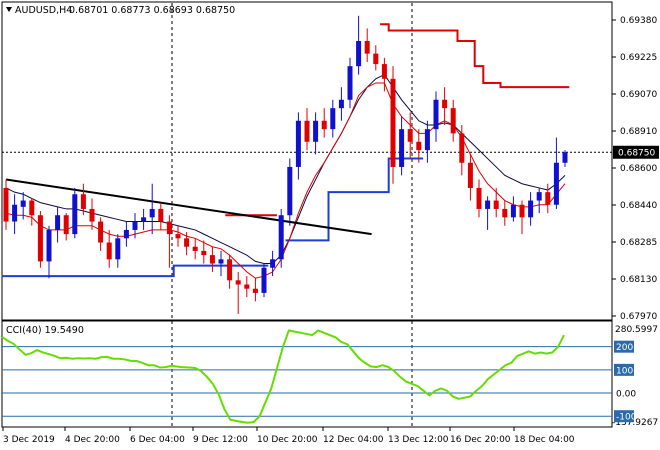 The width and height of the screenshot is (660, 450). Describe the element at coordinates (638, 132) in the screenshot. I see `price-tick-label: 0.68910` at that location.